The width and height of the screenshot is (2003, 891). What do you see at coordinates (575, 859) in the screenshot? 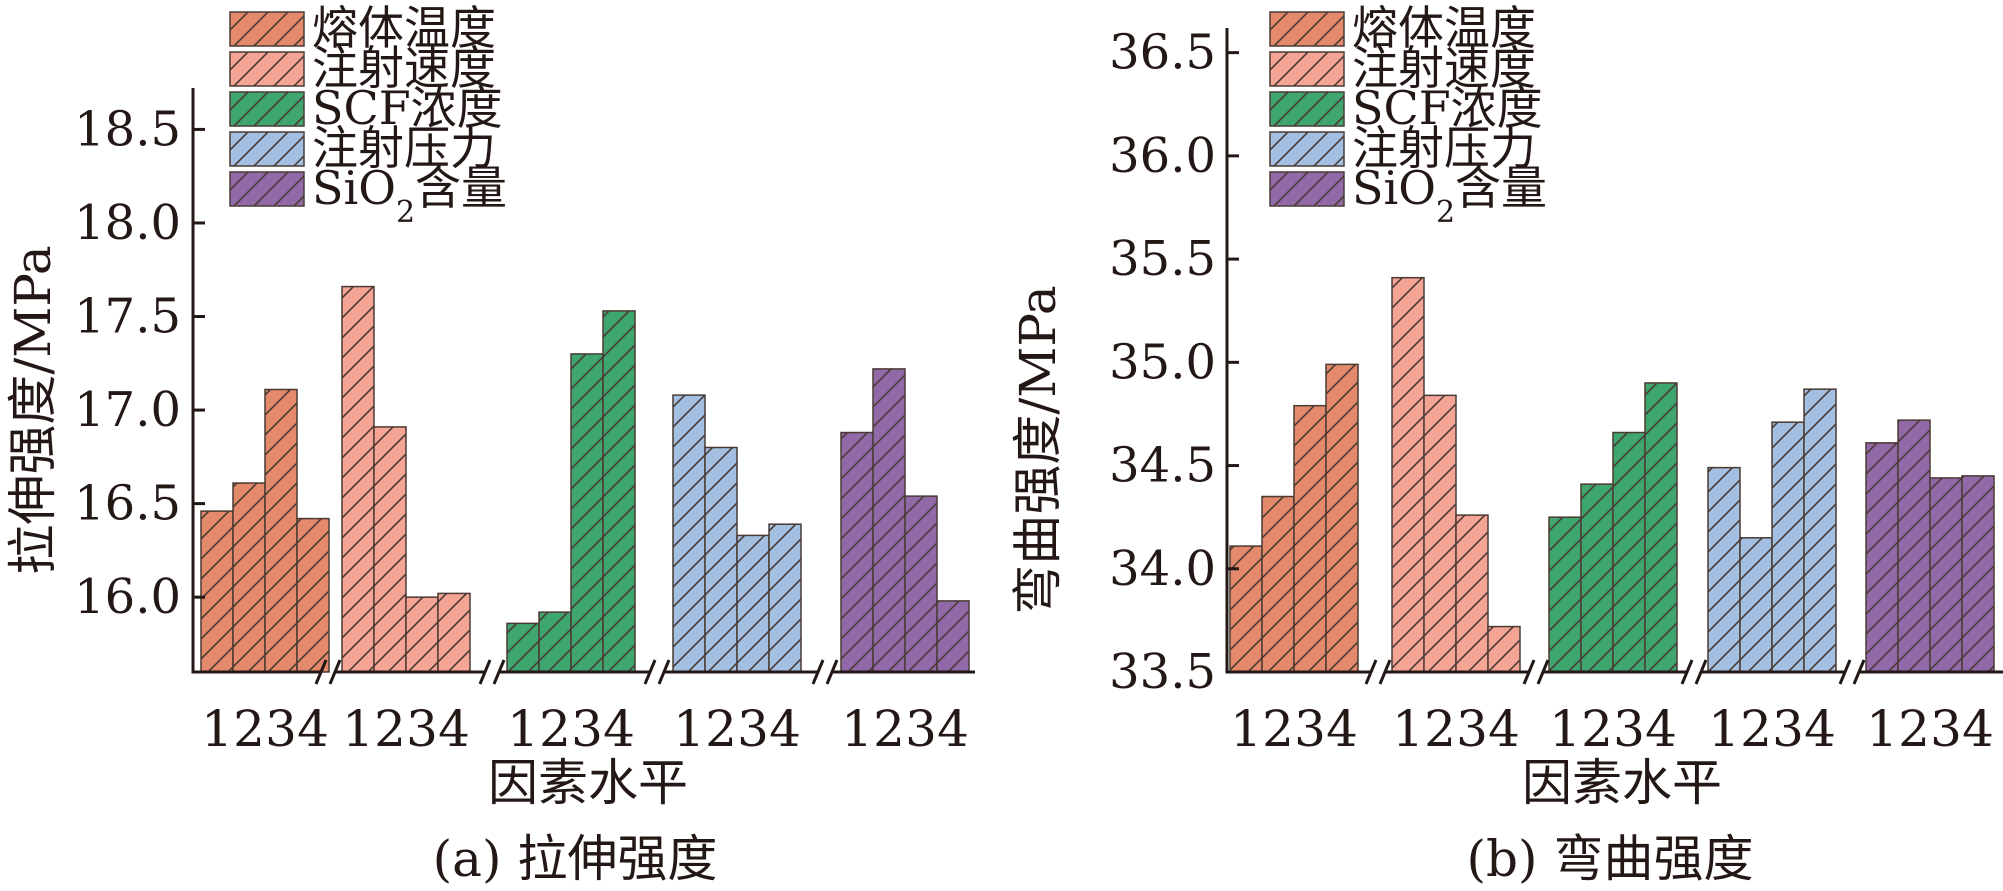
I see `caption-a: (a) 拉伸强度` at bounding box center [575, 859].